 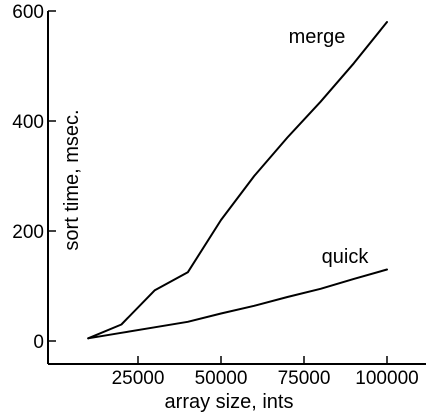 I want to click on y-tick-label: 0, so click(x=38, y=342).